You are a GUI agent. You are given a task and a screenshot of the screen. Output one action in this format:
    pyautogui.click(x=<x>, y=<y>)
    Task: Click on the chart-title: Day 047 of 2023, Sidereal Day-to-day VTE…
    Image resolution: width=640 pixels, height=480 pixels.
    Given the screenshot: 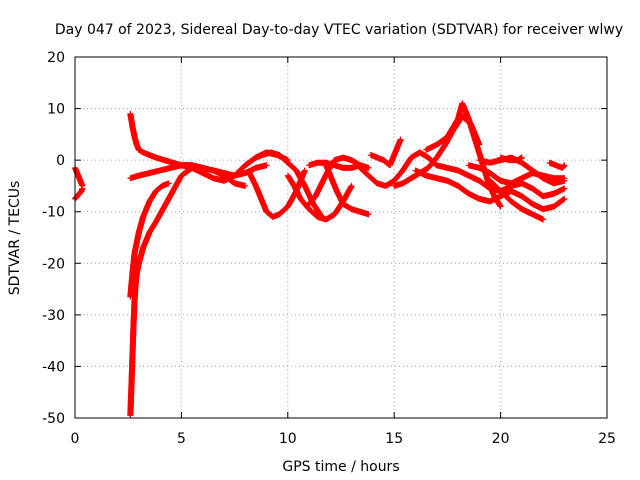 What is the action you would take?
    pyautogui.click(x=339, y=30)
    